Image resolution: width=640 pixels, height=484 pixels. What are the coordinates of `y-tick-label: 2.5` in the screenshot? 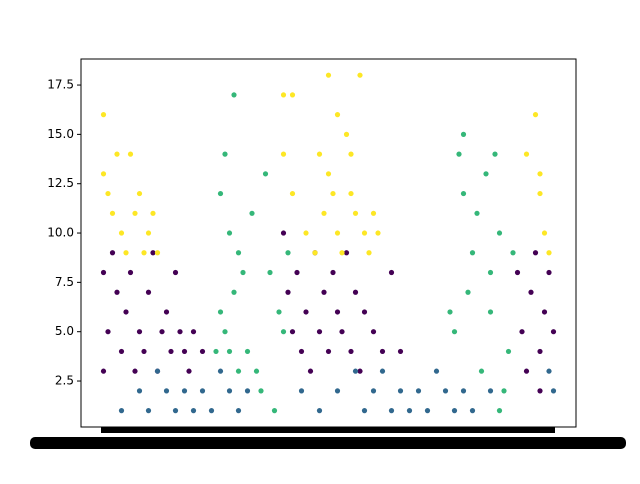 It's located at (64, 381).